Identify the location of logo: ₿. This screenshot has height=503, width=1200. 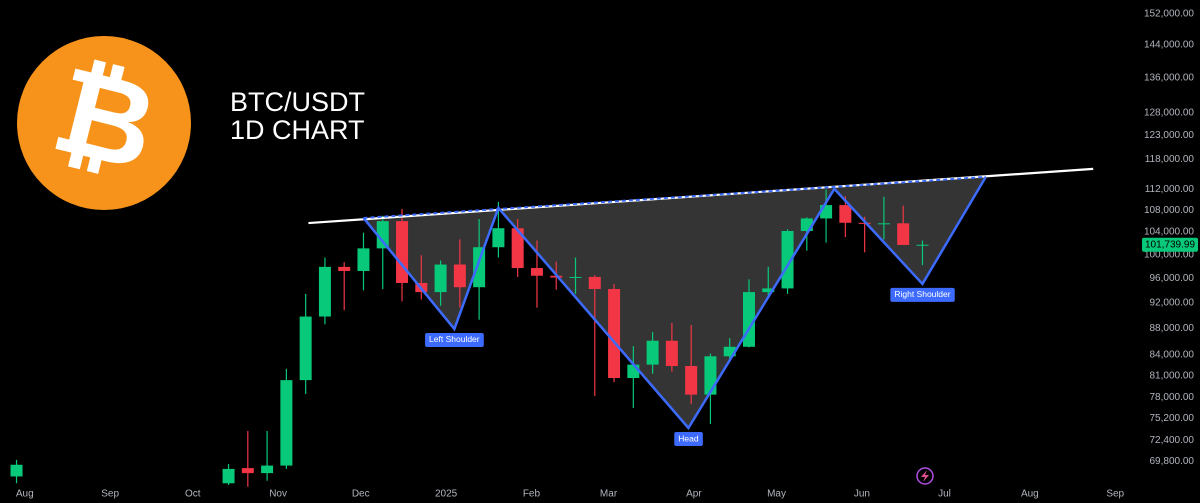
(104, 123).